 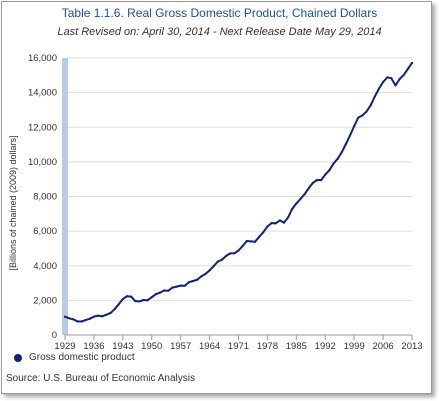 I want to click on y-axis-band, so click(x=65, y=196).